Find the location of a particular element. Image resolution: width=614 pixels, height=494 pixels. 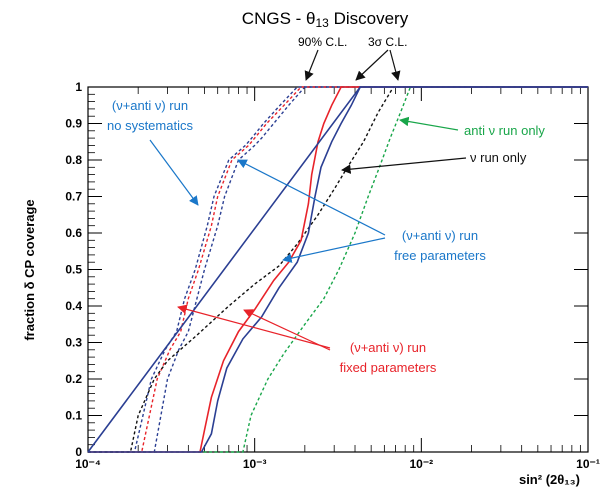

x-tick-label-1: 10⁻³ is located at coordinates (255, 464).